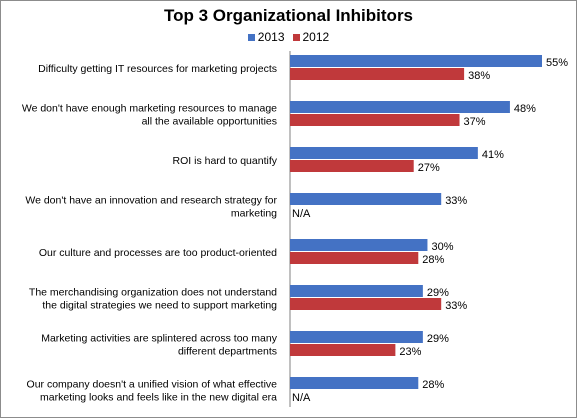 Image resolution: width=577 pixels, height=418 pixels. Describe the element at coordinates (433, 260) in the screenshot. I see `data-label-2012: 28%` at that location.